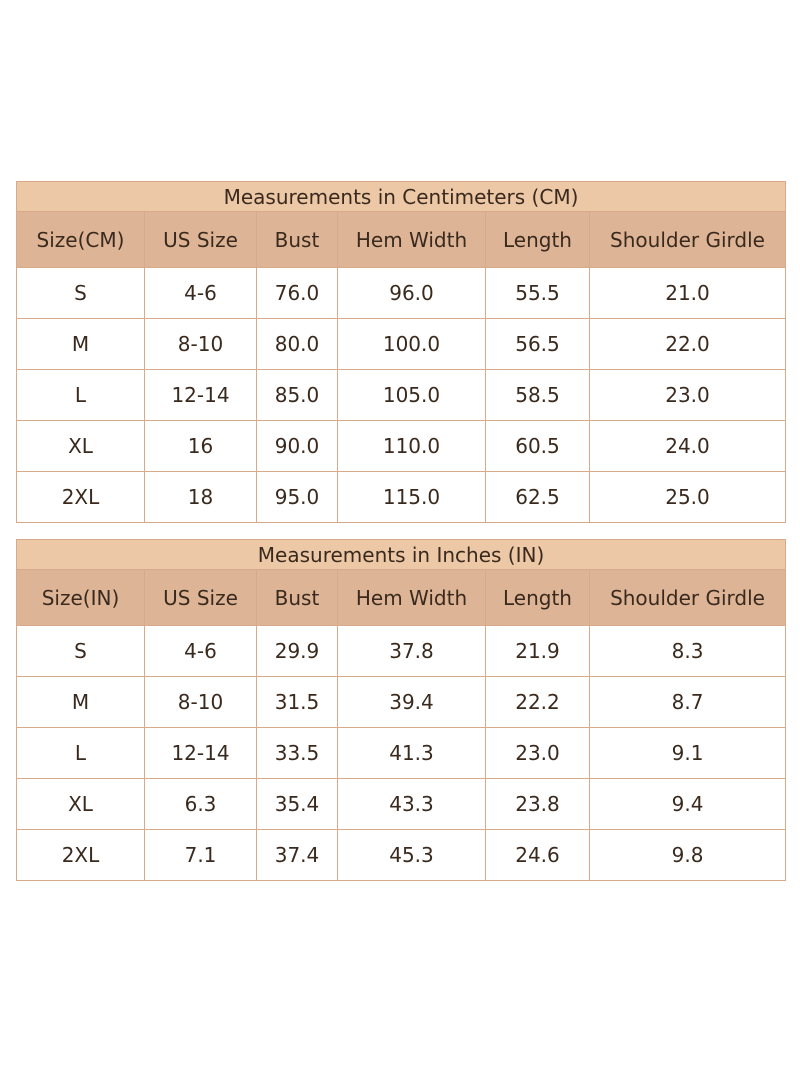  What do you see at coordinates (537, 344) in the screenshot?
I see `cell: 56.5` at bounding box center [537, 344].